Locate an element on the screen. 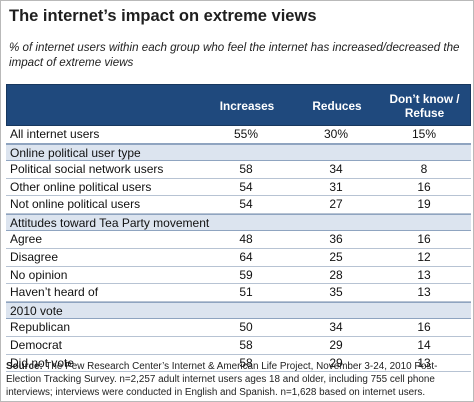  cell-dont-know: 15% is located at coordinates (424, 134).